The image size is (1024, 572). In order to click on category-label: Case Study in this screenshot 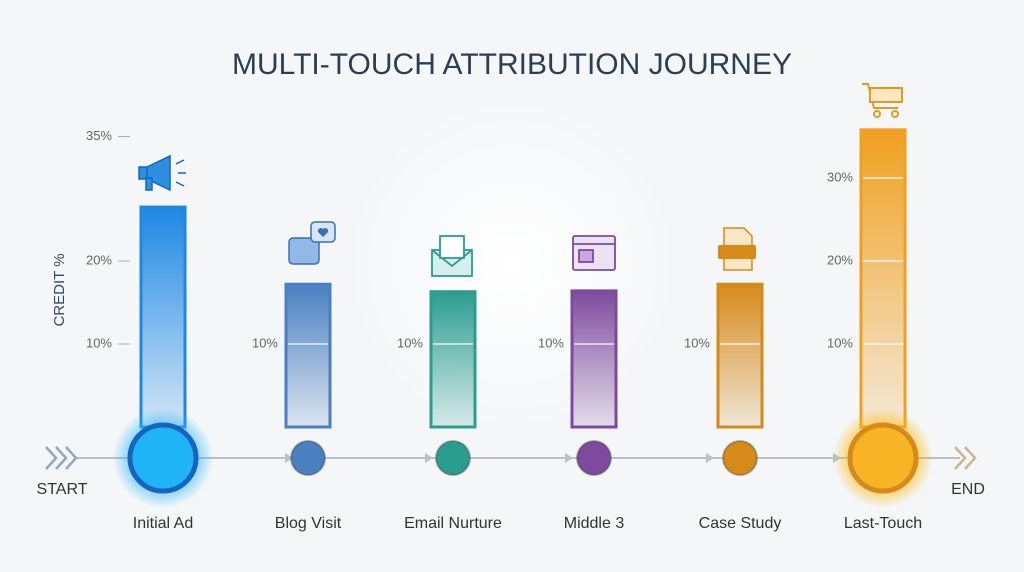, I will do `click(740, 523)`.